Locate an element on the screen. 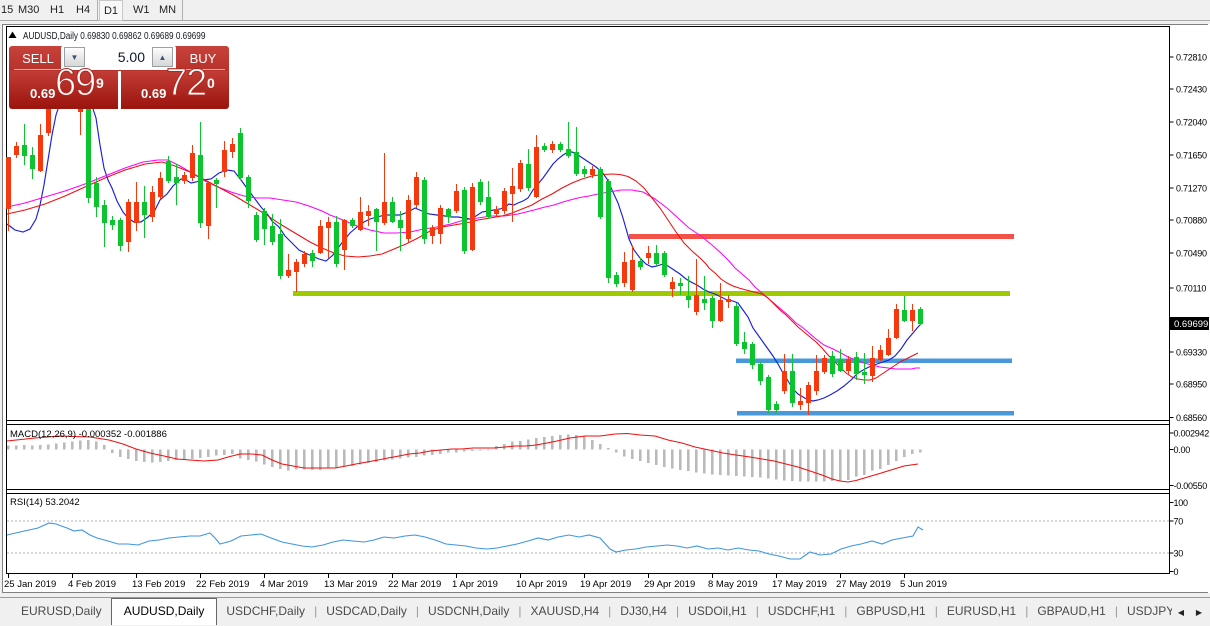 The width and height of the screenshot is (1210, 626). svg-text: 0.70880 is located at coordinates (1191, 221).